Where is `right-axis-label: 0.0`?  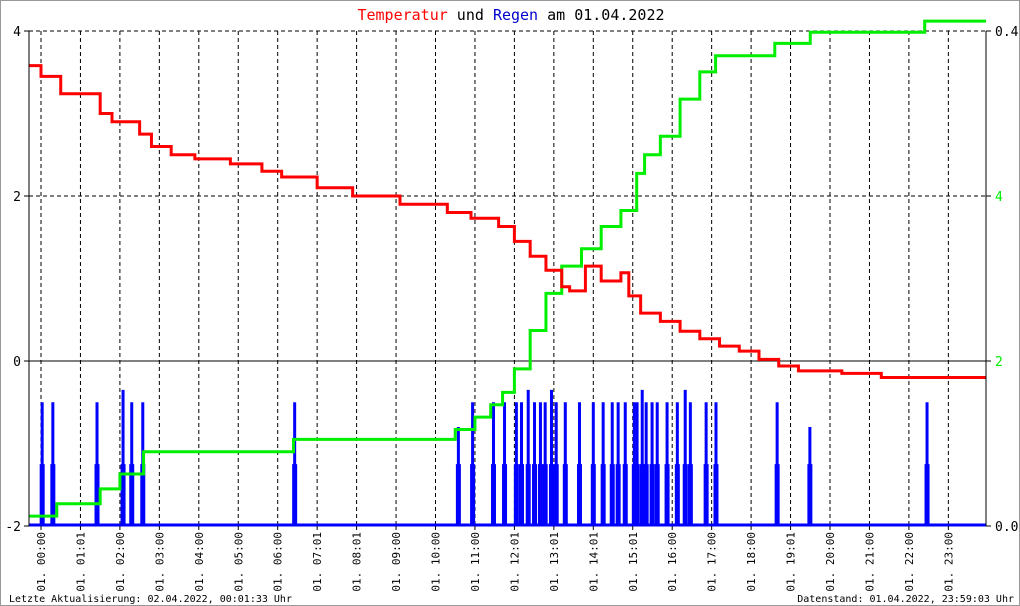 right-axis-label: 0.0 is located at coordinates (1006, 527).